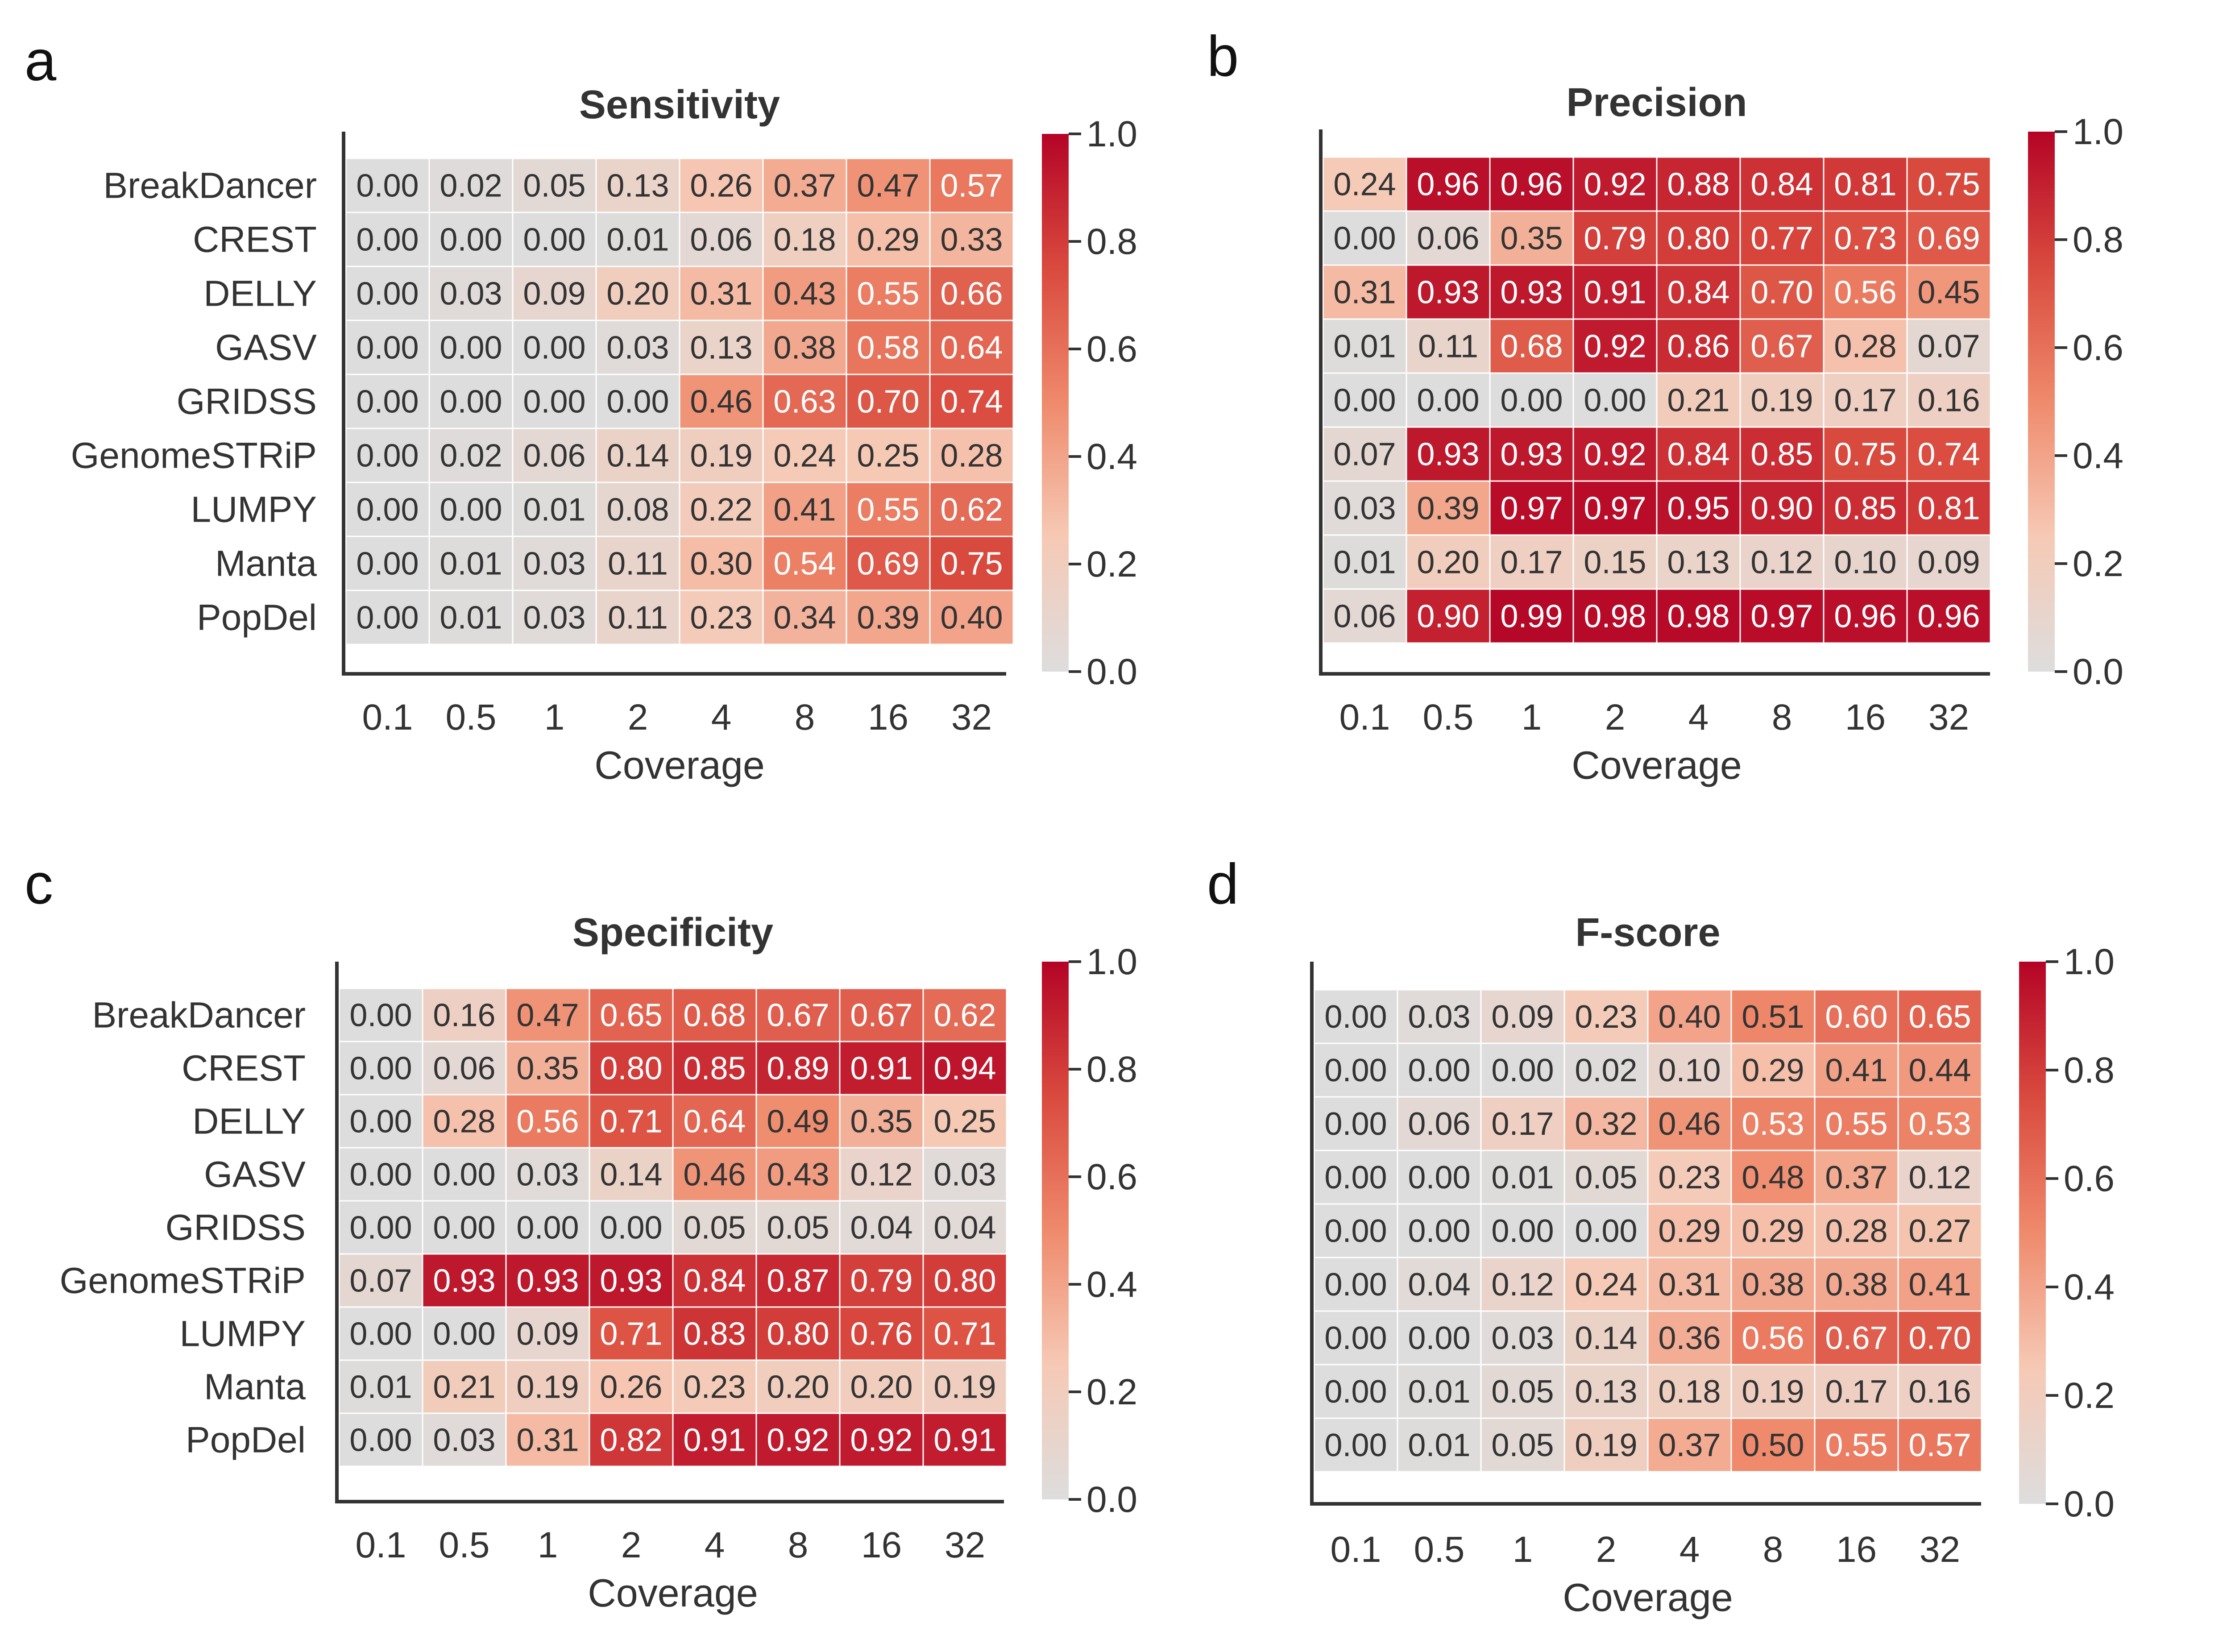 Image resolution: width=2231 pixels, height=1652 pixels. Describe the element at coordinates (1448, 509) in the screenshot. I see `cell-value-label: 0.39` at that location.